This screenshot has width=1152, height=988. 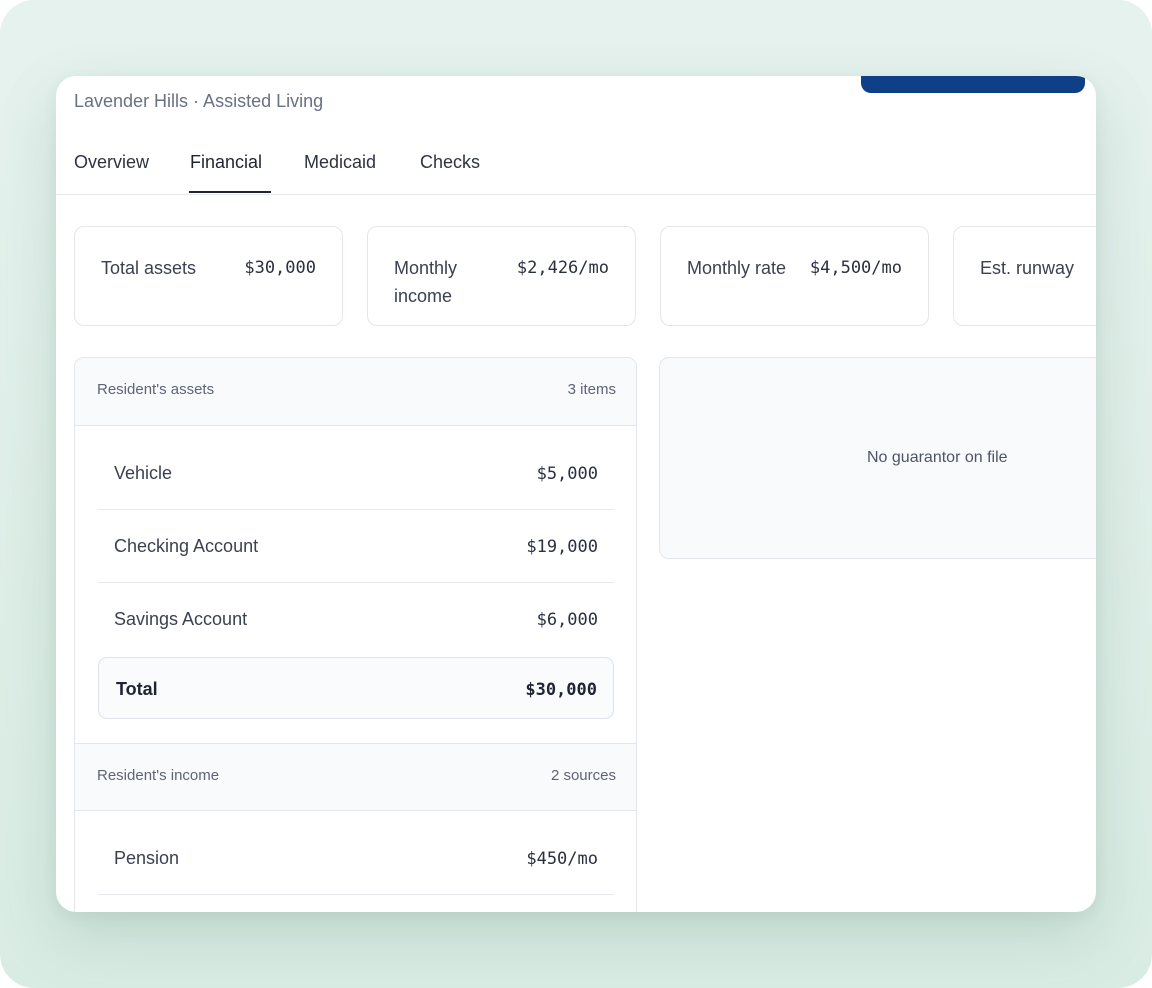 What do you see at coordinates (186, 546) in the screenshot?
I see `asset-name: Checking Account` at bounding box center [186, 546].